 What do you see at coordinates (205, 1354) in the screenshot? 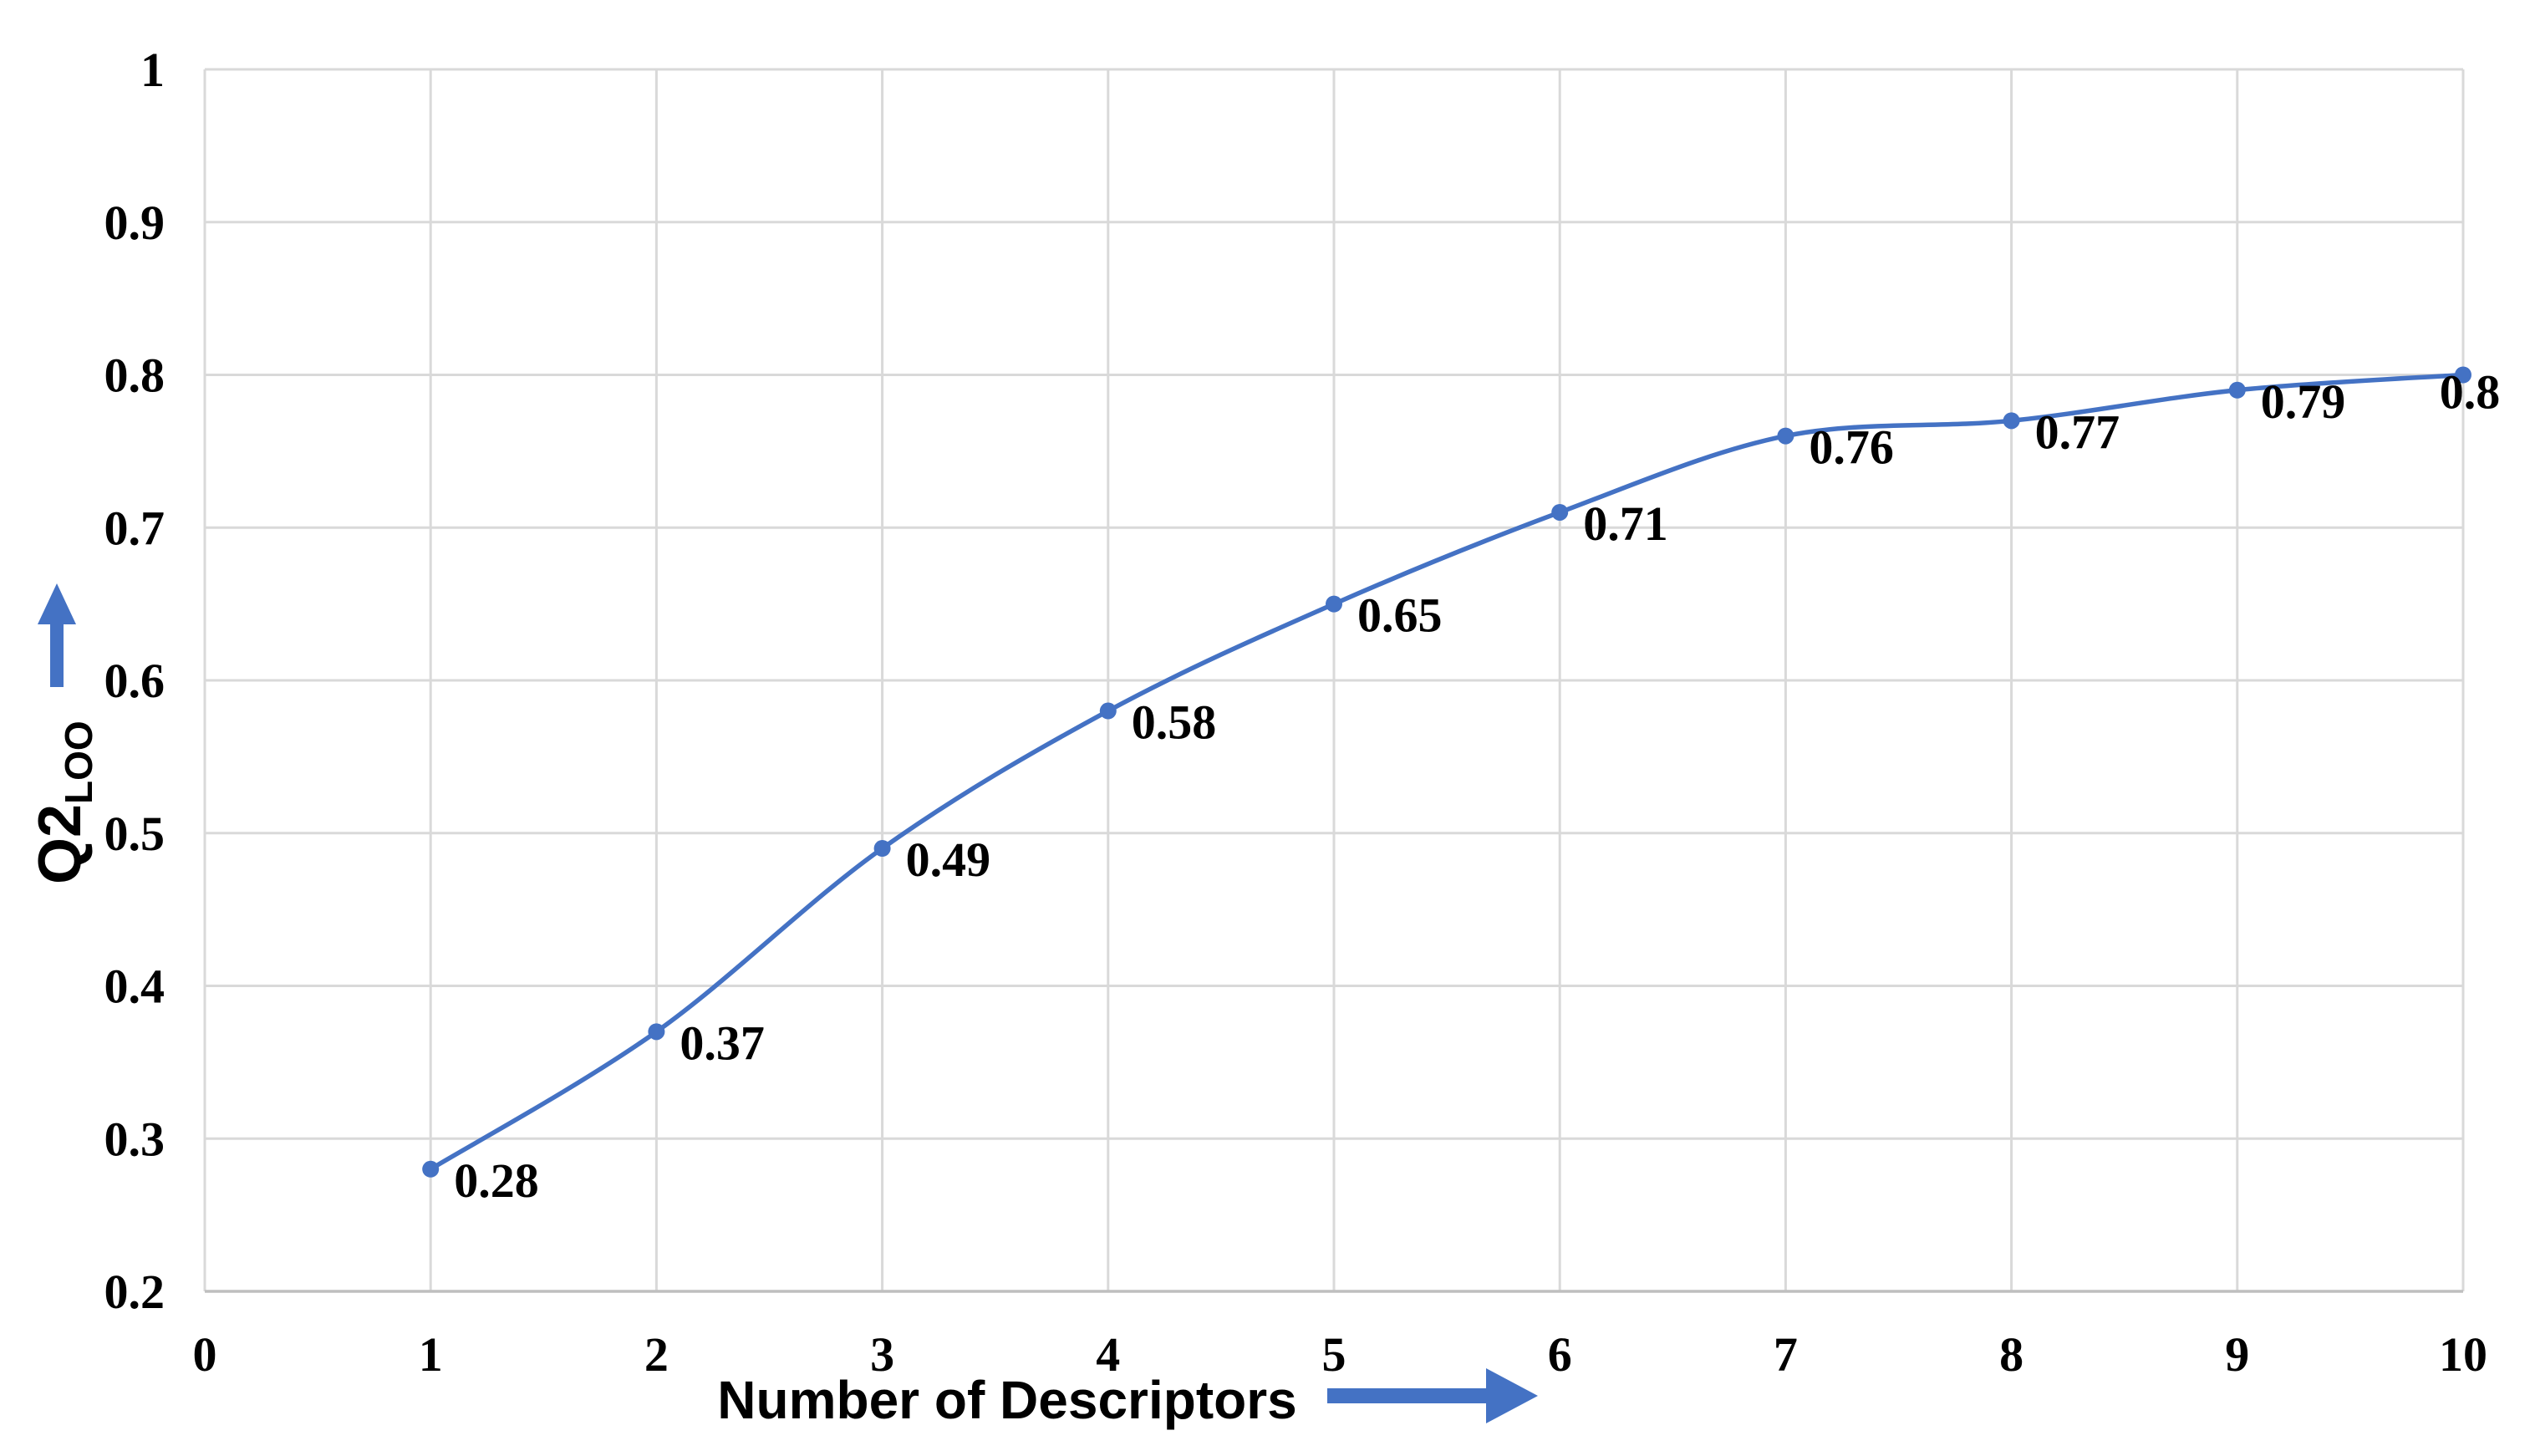
I see `x-tick-label: 0` at bounding box center [205, 1354].